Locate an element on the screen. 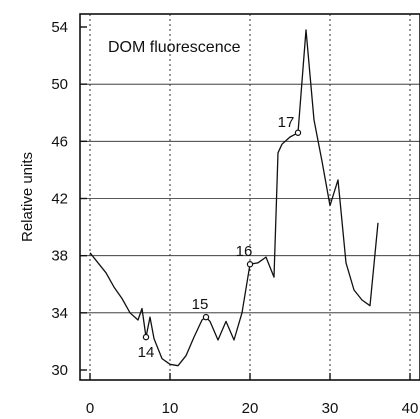  x-axis: 0 10 20 30 40 is located at coordinates (252, 395).